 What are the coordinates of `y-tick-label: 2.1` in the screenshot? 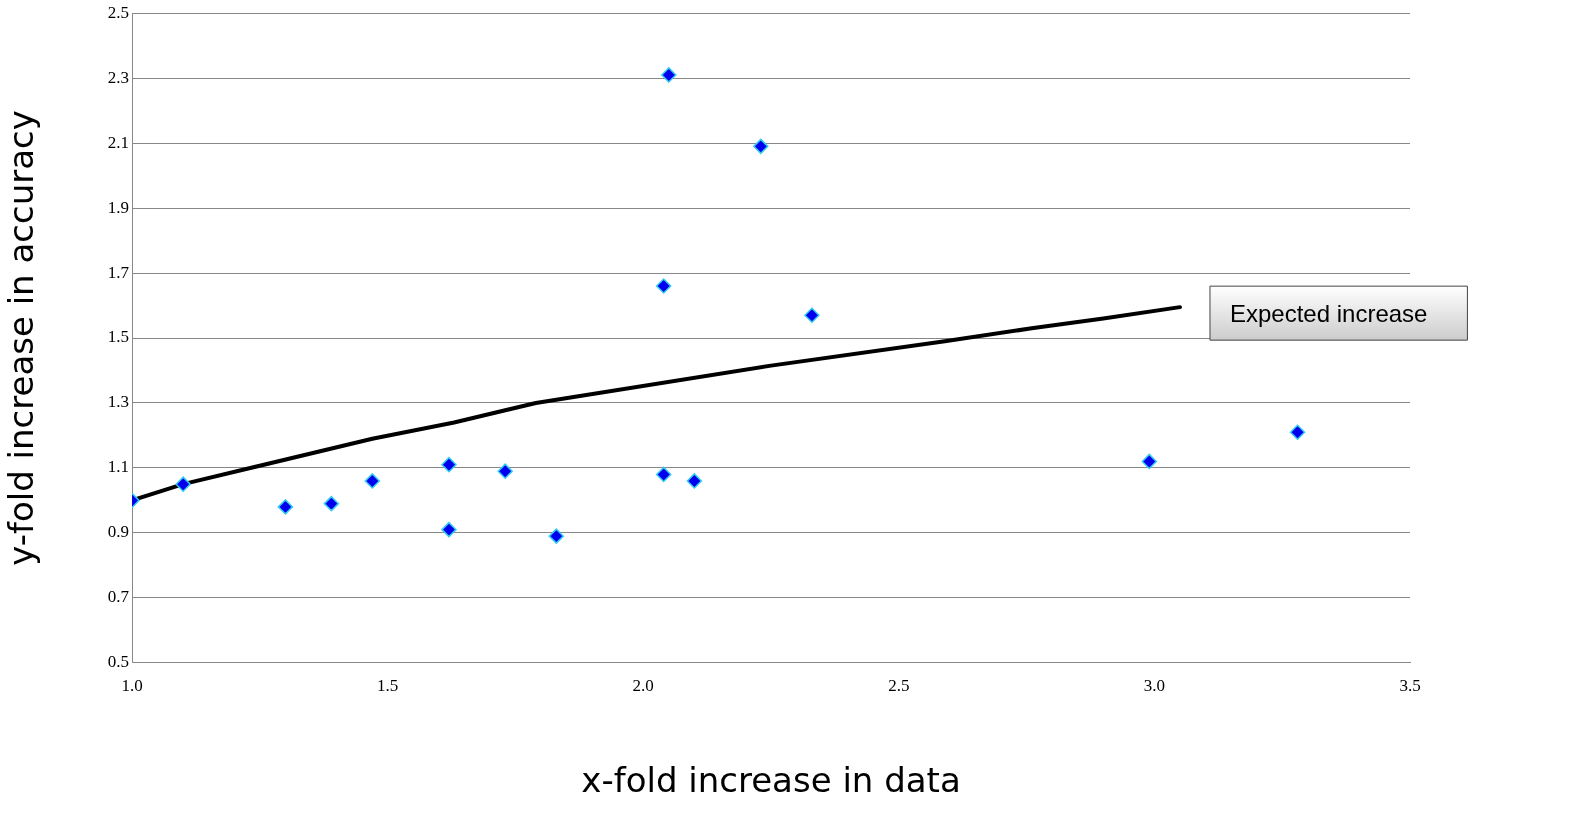 It's located at (118, 142).